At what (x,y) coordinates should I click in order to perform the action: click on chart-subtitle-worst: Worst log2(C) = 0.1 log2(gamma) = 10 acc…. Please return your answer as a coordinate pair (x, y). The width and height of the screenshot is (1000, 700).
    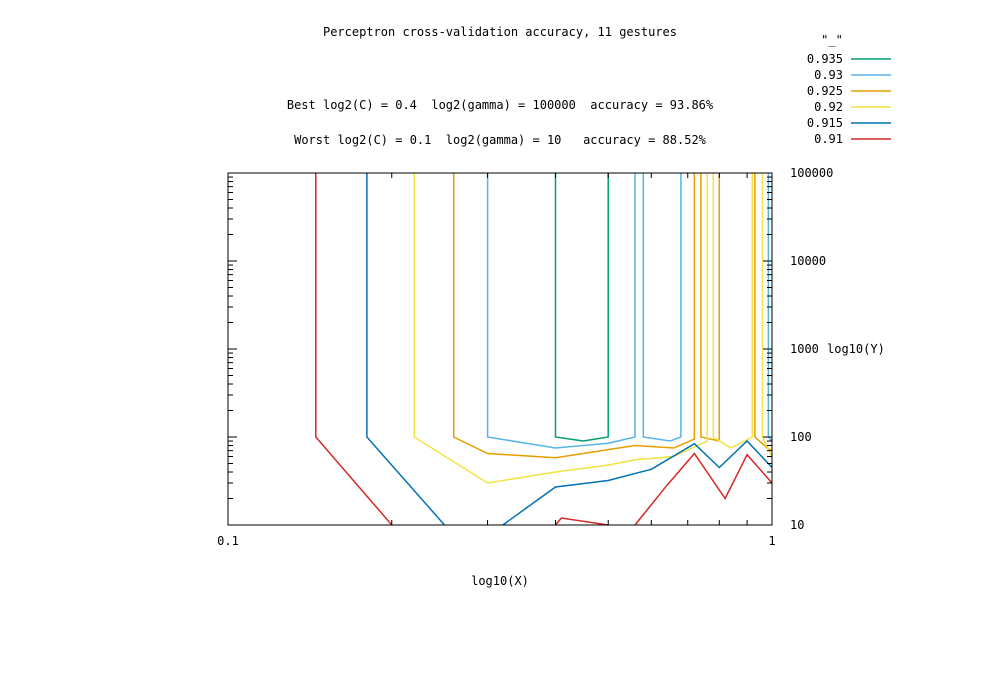
    Looking at the image, I should click on (500, 140).